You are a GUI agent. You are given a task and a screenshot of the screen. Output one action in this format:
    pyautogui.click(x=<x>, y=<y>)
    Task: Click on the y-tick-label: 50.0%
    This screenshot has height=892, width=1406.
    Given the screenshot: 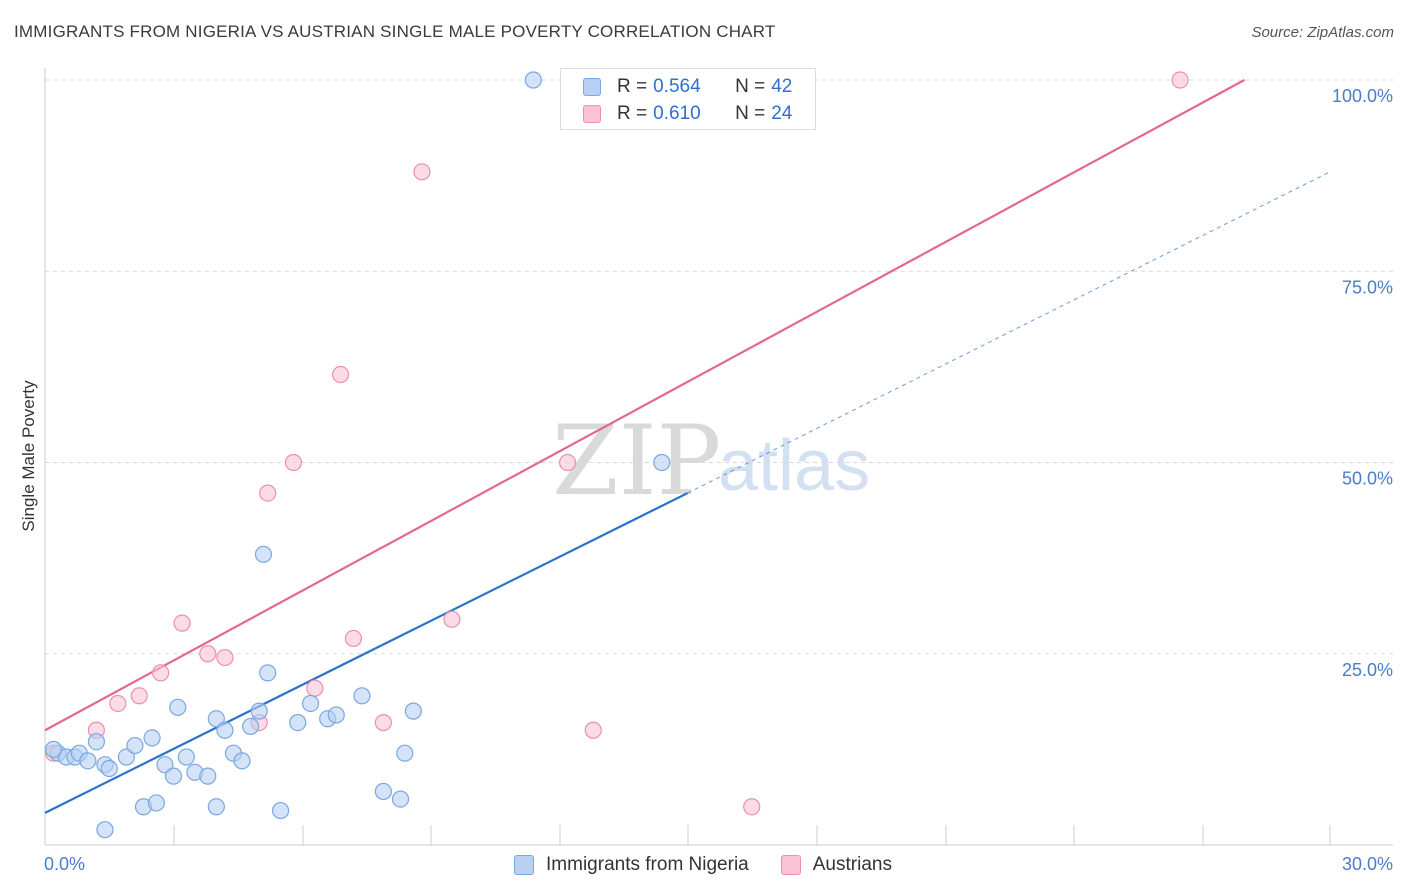 What is the action you would take?
    pyautogui.click(x=1367, y=479)
    